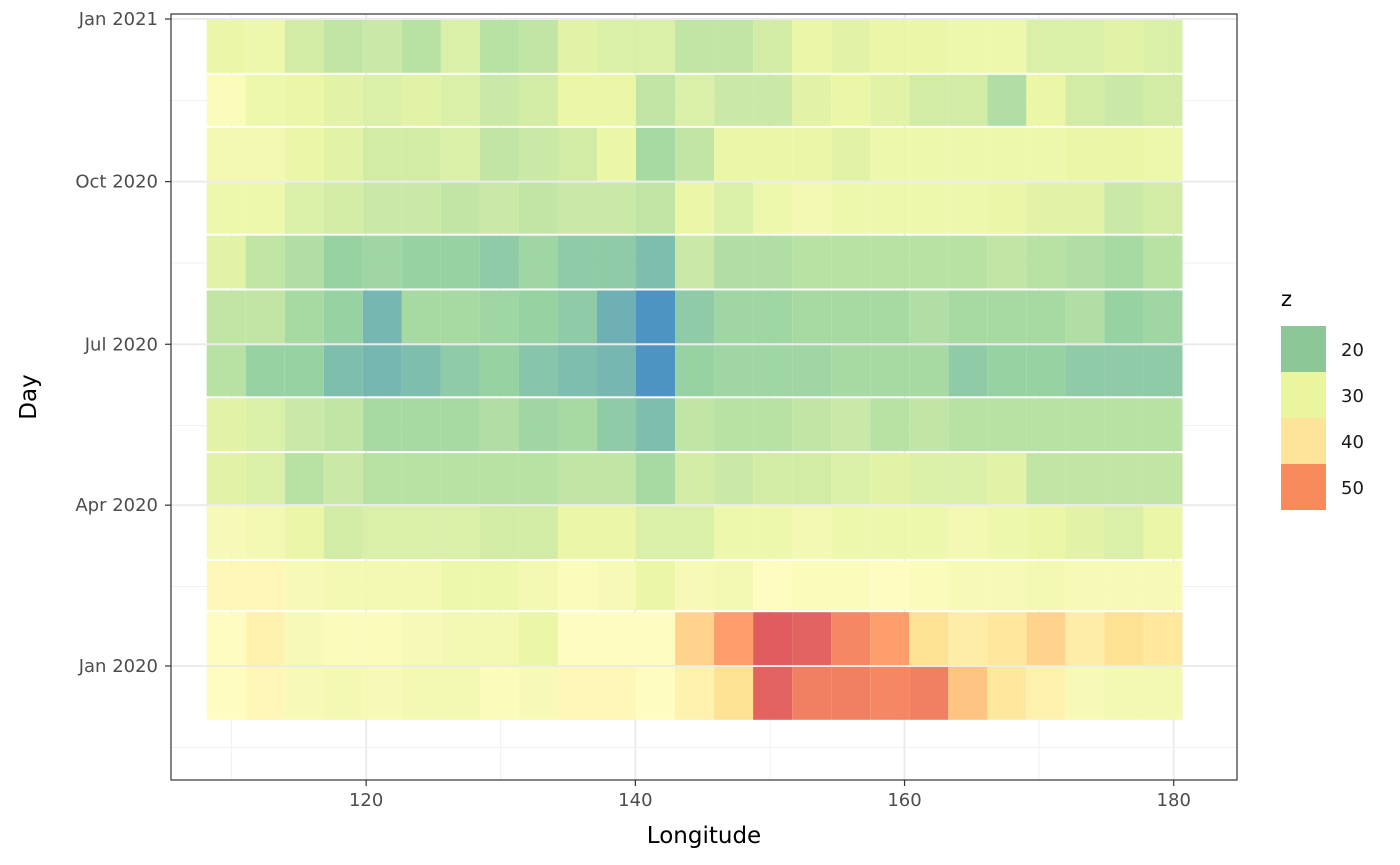 The width and height of the screenshot is (1400, 865). What do you see at coordinates (118, 19) in the screenshot?
I see `y-tick-label: Jan 2021` at bounding box center [118, 19].